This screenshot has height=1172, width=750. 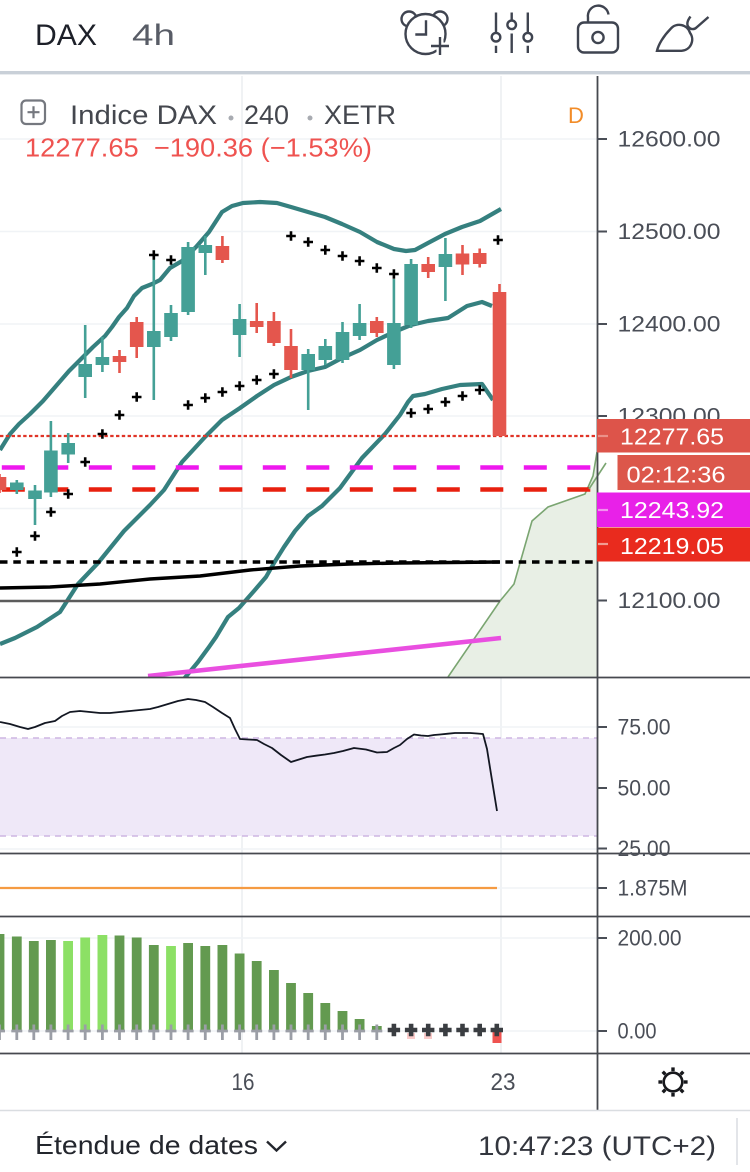 What do you see at coordinates (672, 510) in the screenshot?
I see `svg-text: 12243.92` at bounding box center [672, 510].